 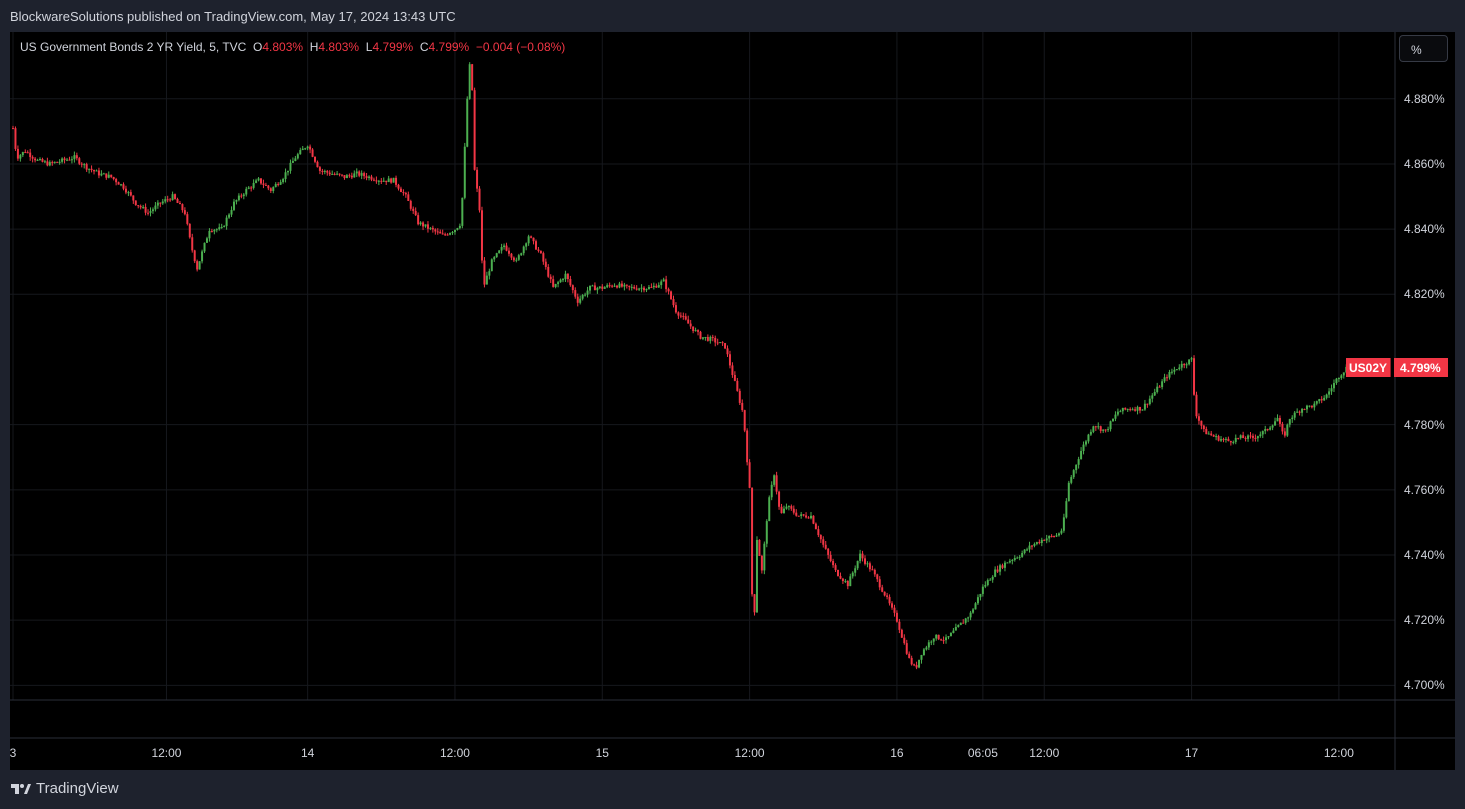 I want to click on legend-close-value: 4.799%, so click(x=449, y=47).